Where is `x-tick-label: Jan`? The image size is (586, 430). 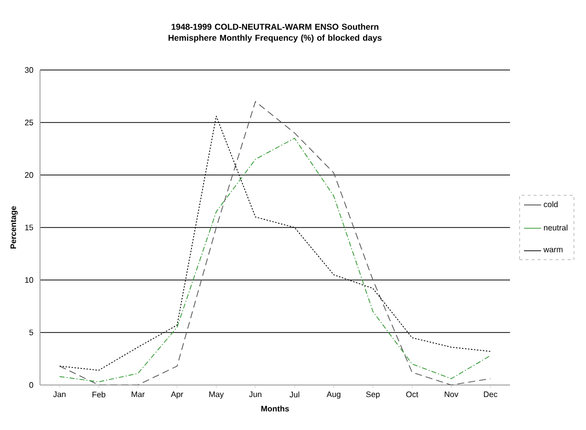
x-tick-label: Jan is located at coordinates (59, 395).